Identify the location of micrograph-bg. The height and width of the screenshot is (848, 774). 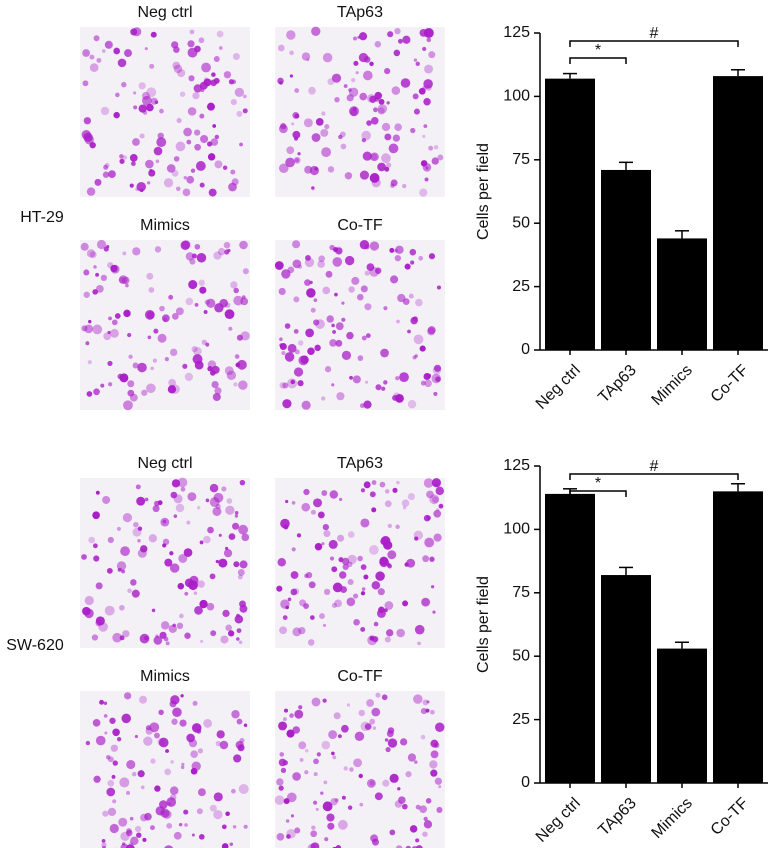
(360, 769).